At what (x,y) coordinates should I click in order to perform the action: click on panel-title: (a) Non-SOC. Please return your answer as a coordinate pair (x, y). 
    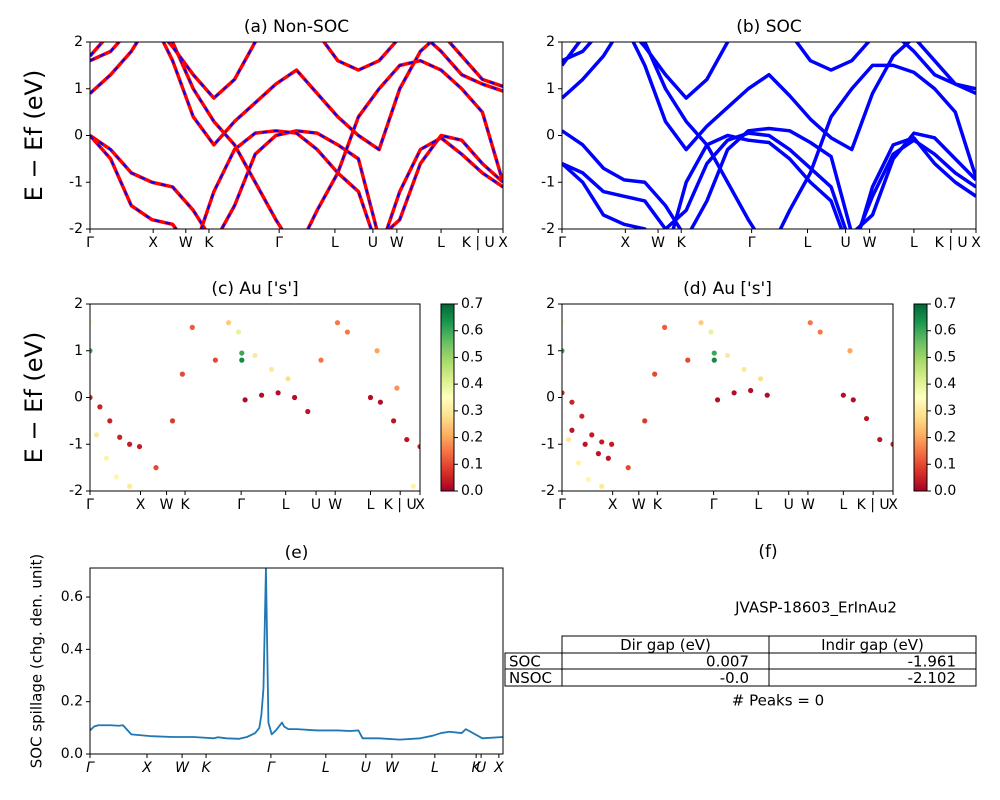
    Looking at the image, I should click on (296, 27).